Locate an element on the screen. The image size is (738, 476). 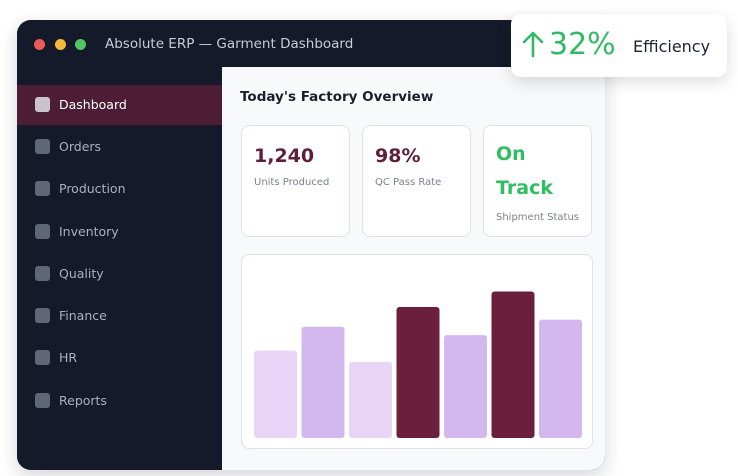
window-title: Absolute ERP — Garment Dashboard is located at coordinates (229, 44).